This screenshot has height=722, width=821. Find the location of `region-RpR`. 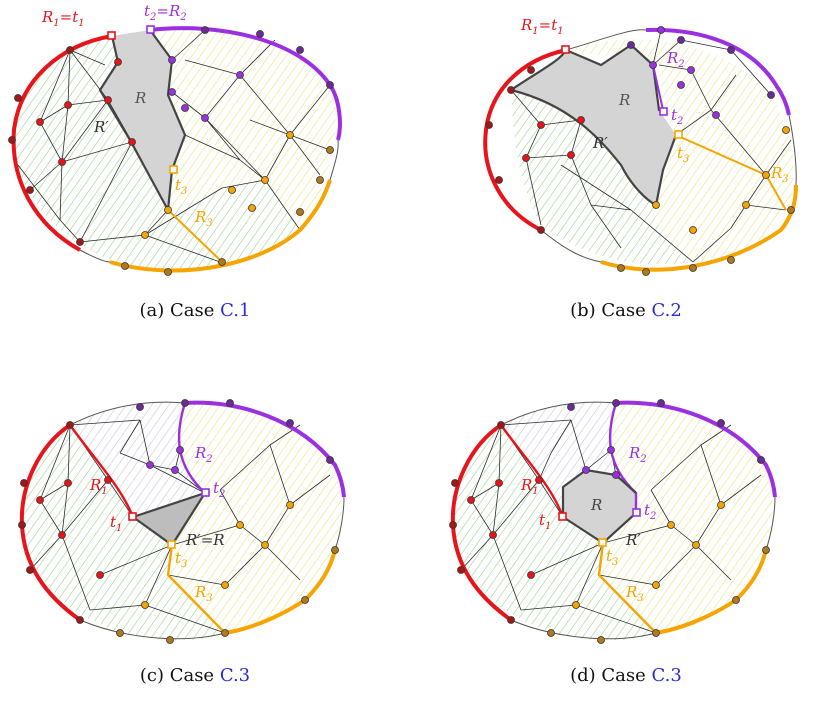

region-RpR is located at coordinates (169, 519).